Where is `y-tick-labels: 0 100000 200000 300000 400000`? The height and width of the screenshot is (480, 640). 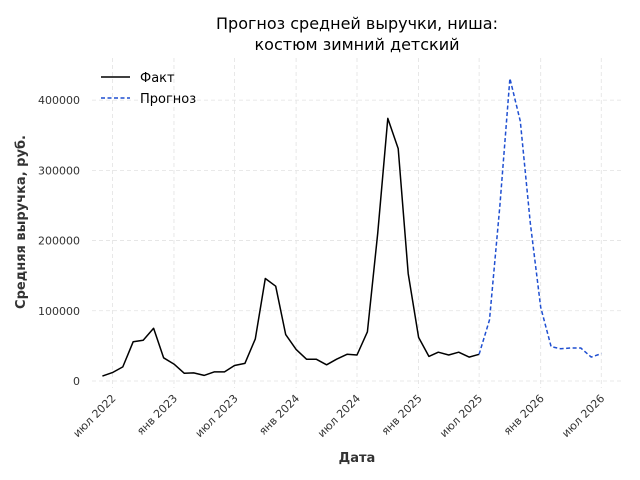
y-tick-labels: 0 100000 200000 300000 400000 is located at coordinates (59, 241).